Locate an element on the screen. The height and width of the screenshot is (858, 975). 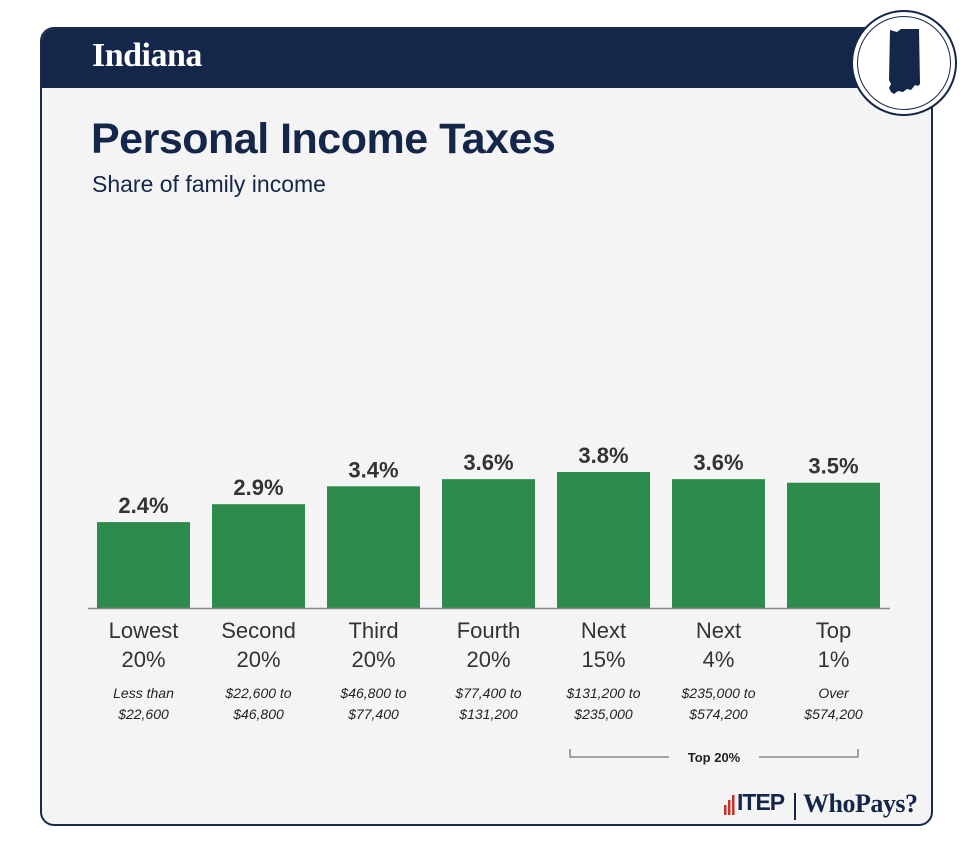
data-label: 2.4% is located at coordinates (143, 505).